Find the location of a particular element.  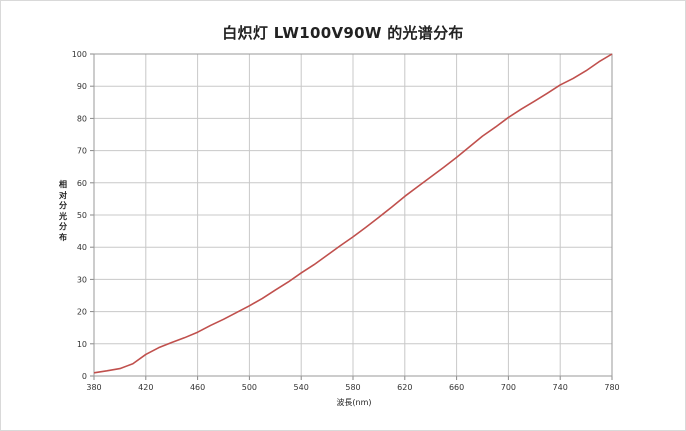

x-tick-labels: 380 420 460 500 540 580 620 660 700 740 780 is located at coordinates (352, 387).